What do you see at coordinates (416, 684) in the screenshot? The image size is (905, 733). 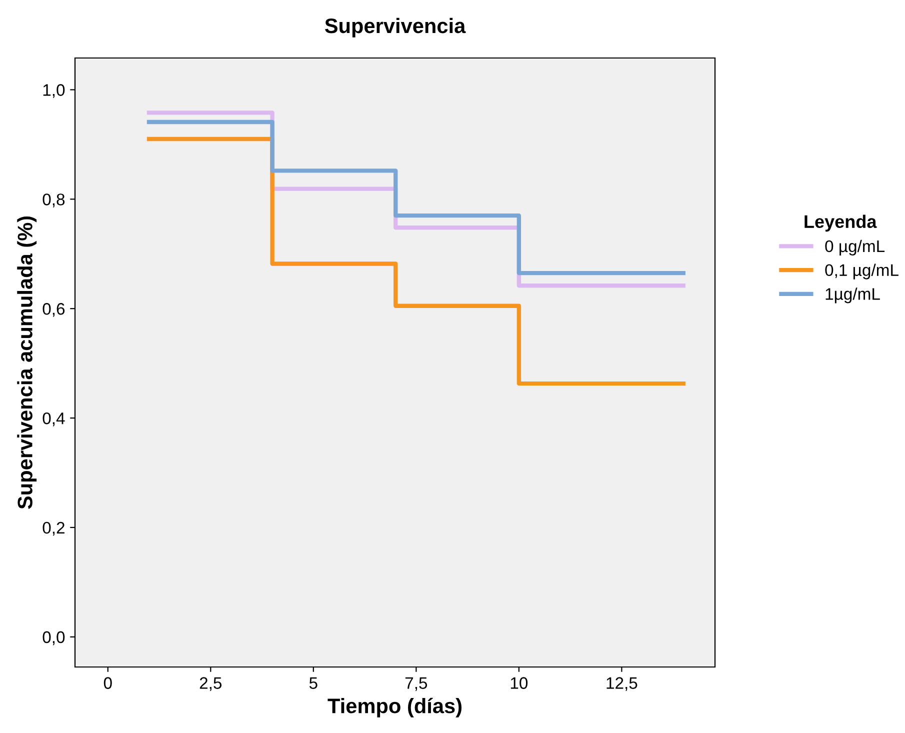 I see `x-tick-label: 7,5` at bounding box center [416, 684].